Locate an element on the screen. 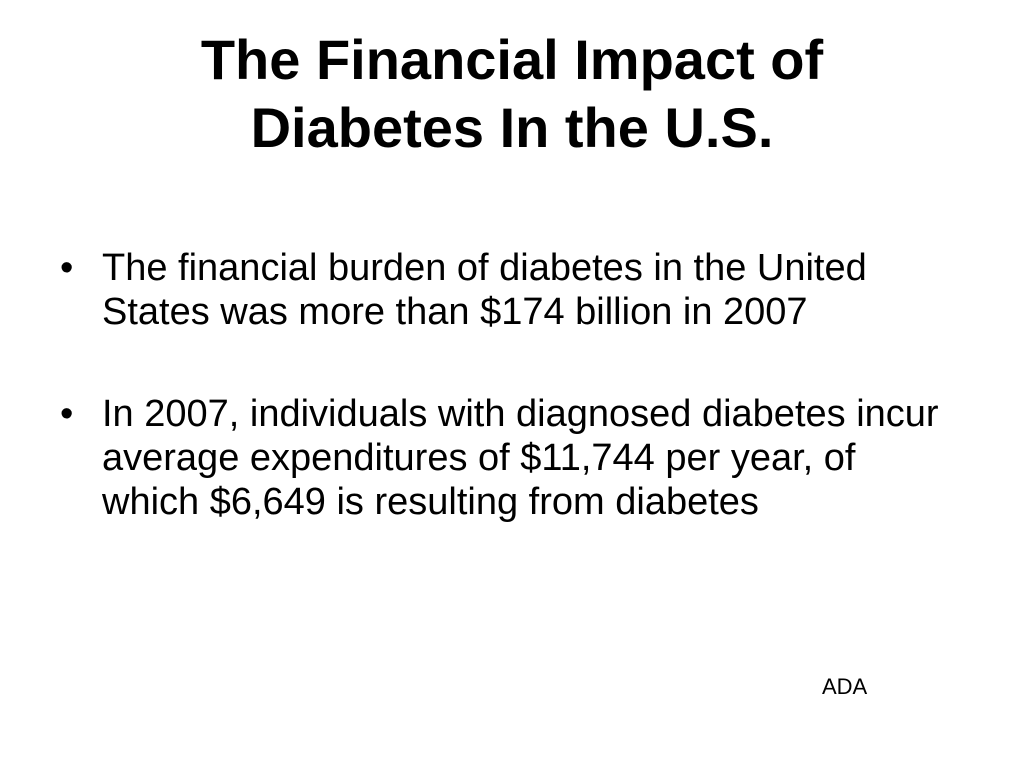 The height and width of the screenshot is (768, 1024). slide-title-line-2: Diabetes In the U.S. is located at coordinates (512, 127).